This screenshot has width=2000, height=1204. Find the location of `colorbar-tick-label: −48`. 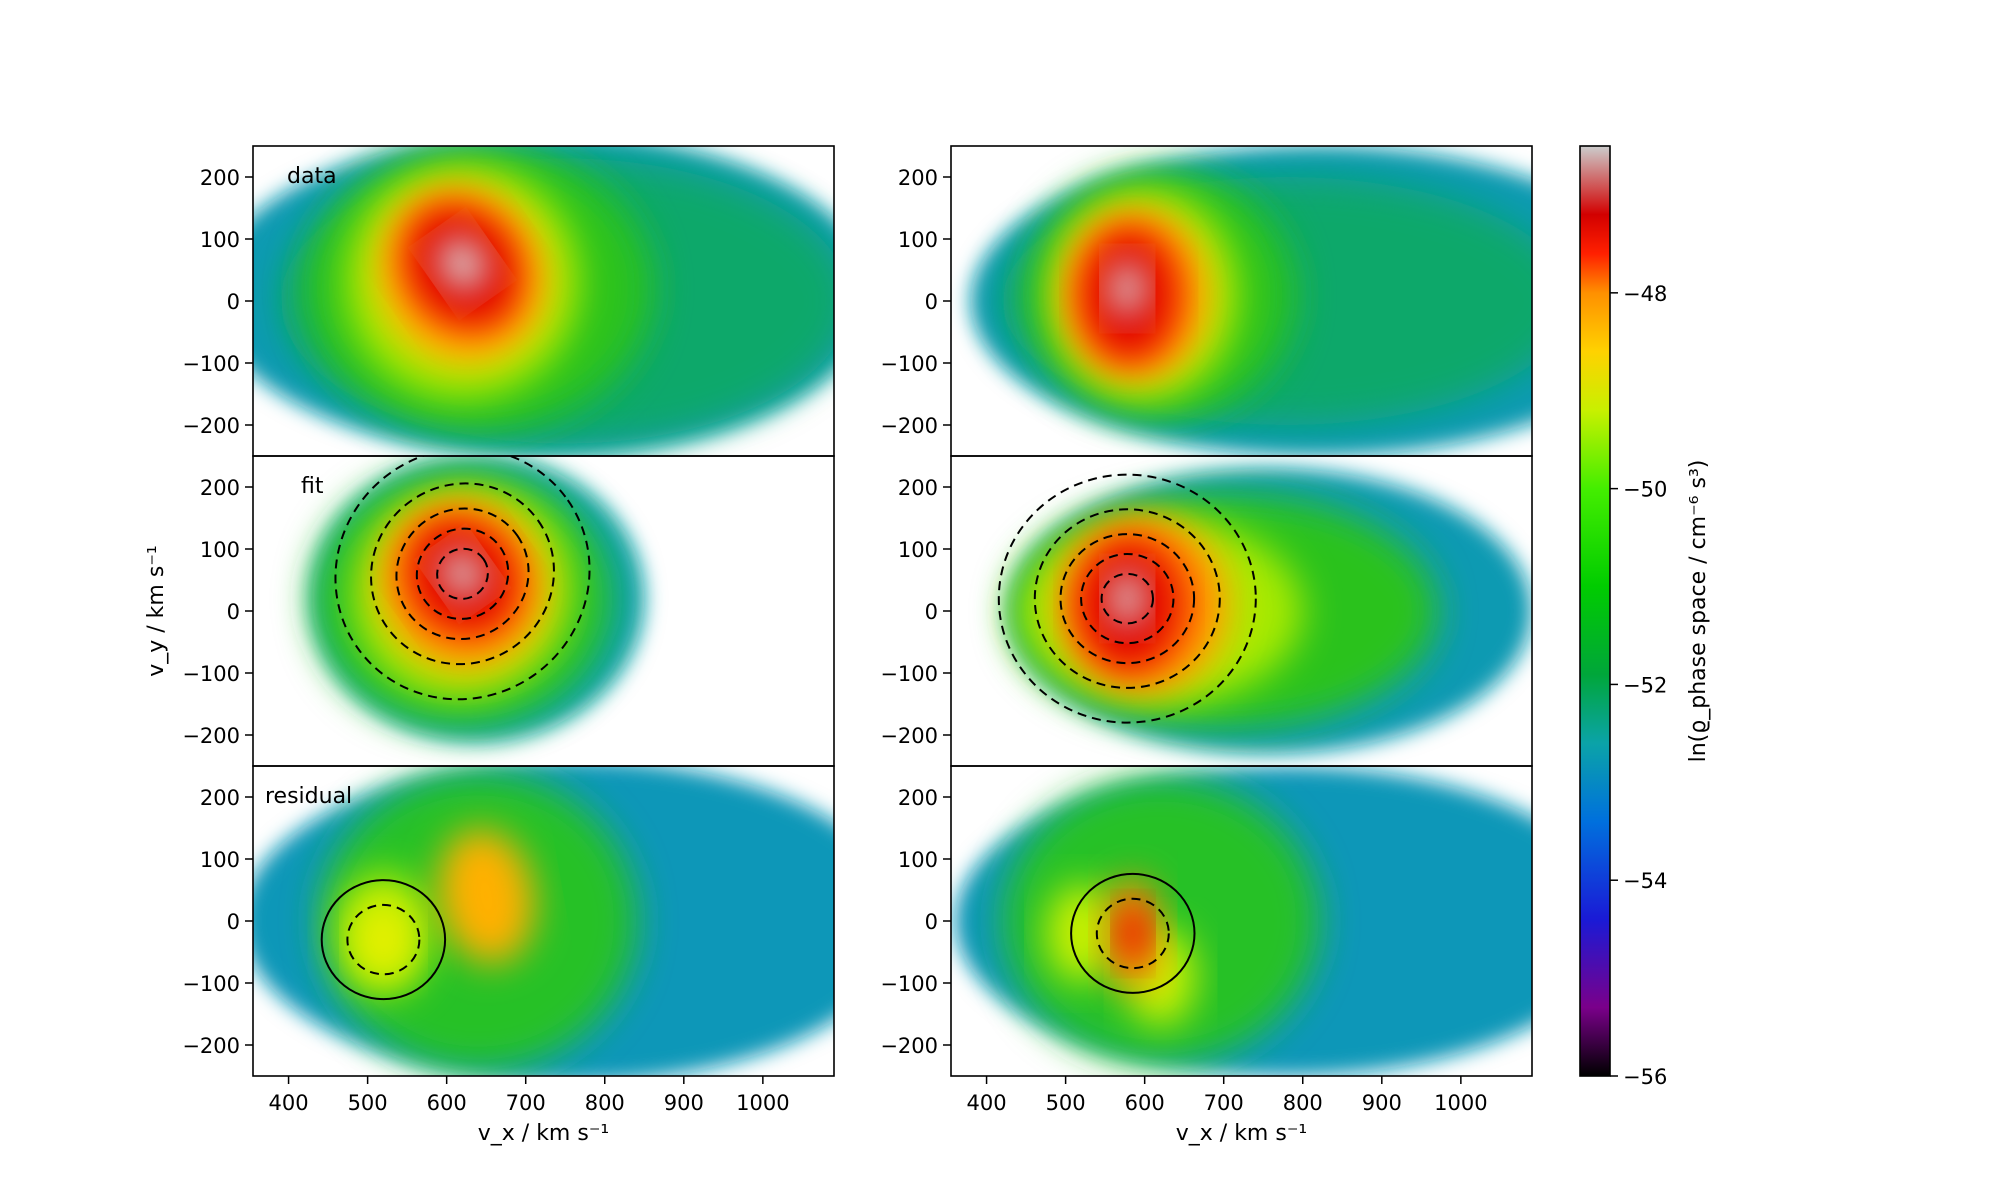

colorbar-tick-label: −48 is located at coordinates (1645, 294).